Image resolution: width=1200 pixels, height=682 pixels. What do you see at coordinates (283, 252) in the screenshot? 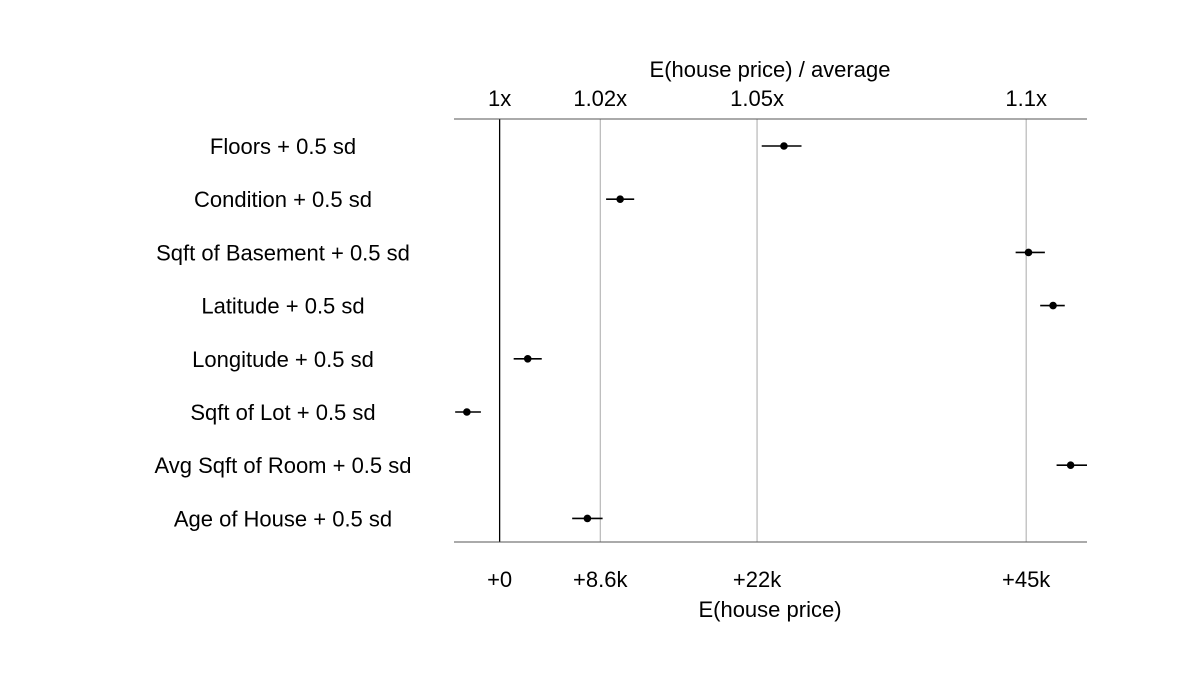
I see `category-label: Sqft of Basement + 0.5 sd` at bounding box center [283, 252].